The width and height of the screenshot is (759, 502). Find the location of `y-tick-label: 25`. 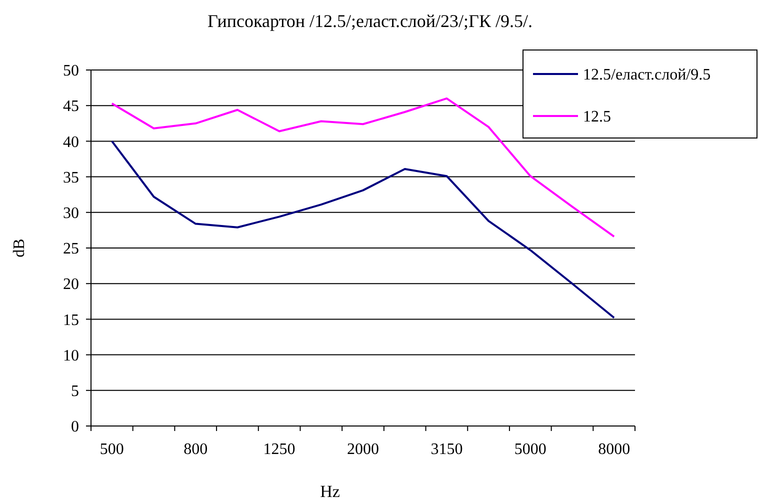

y-tick-label: 25 is located at coordinates (71, 249).